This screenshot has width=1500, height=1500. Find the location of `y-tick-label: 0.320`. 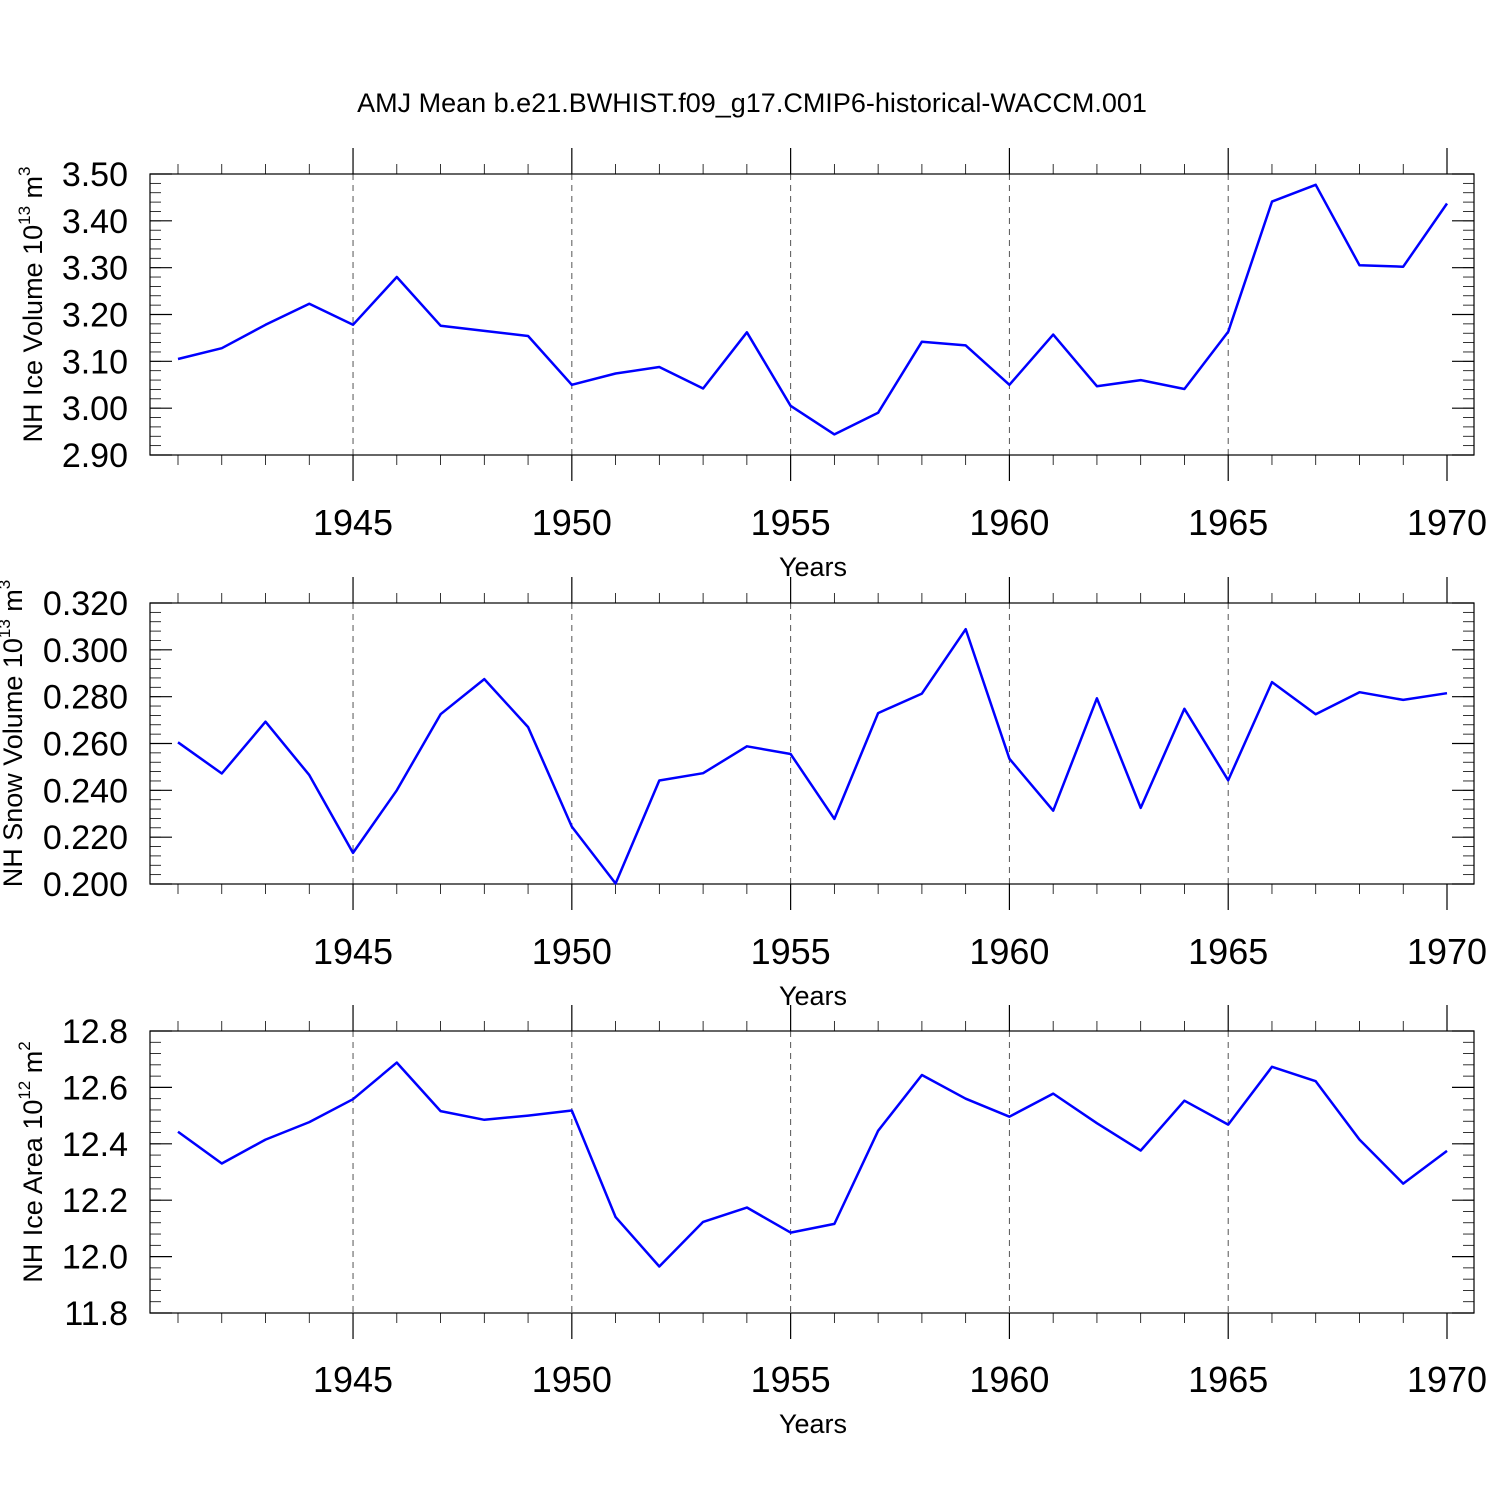

y-tick-label: 0.320 is located at coordinates (85, 604).